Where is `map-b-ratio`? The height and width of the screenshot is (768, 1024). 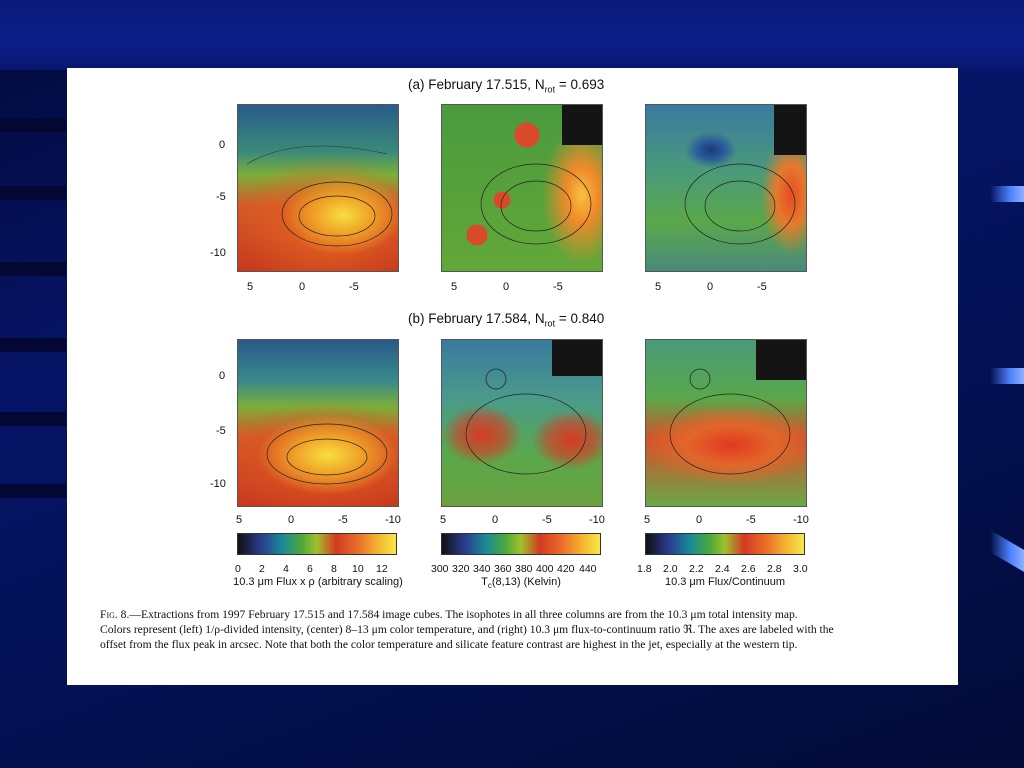 map-b-ratio is located at coordinates (726, 423).